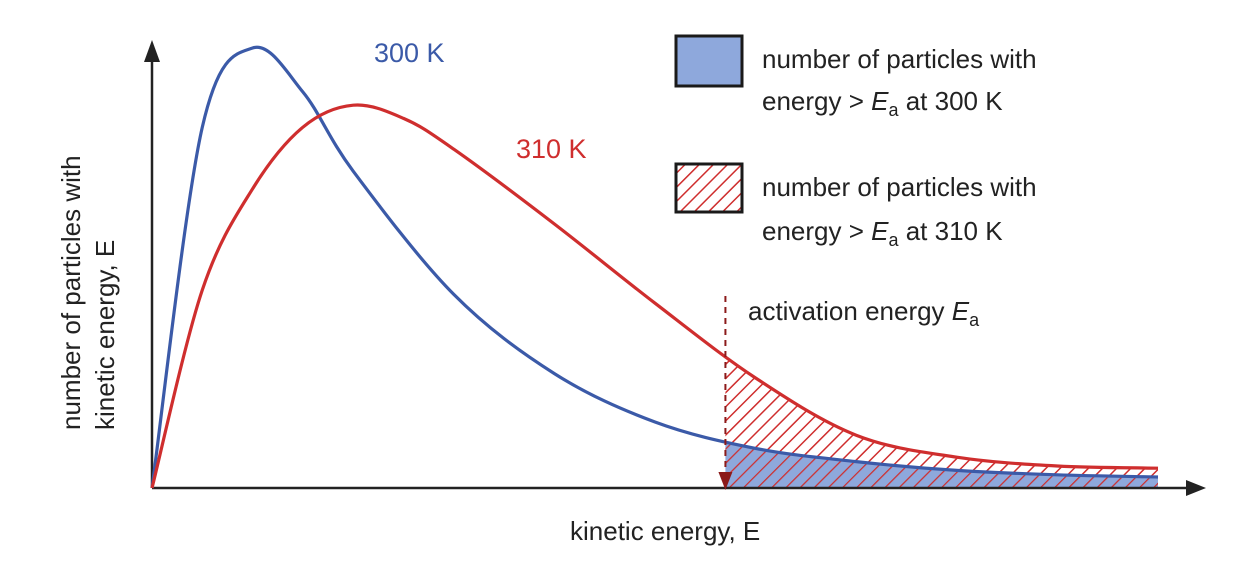 The image size is (1256, 572). I want to click on activation-energy-label-prefix: activation energy, so click(850, 311).